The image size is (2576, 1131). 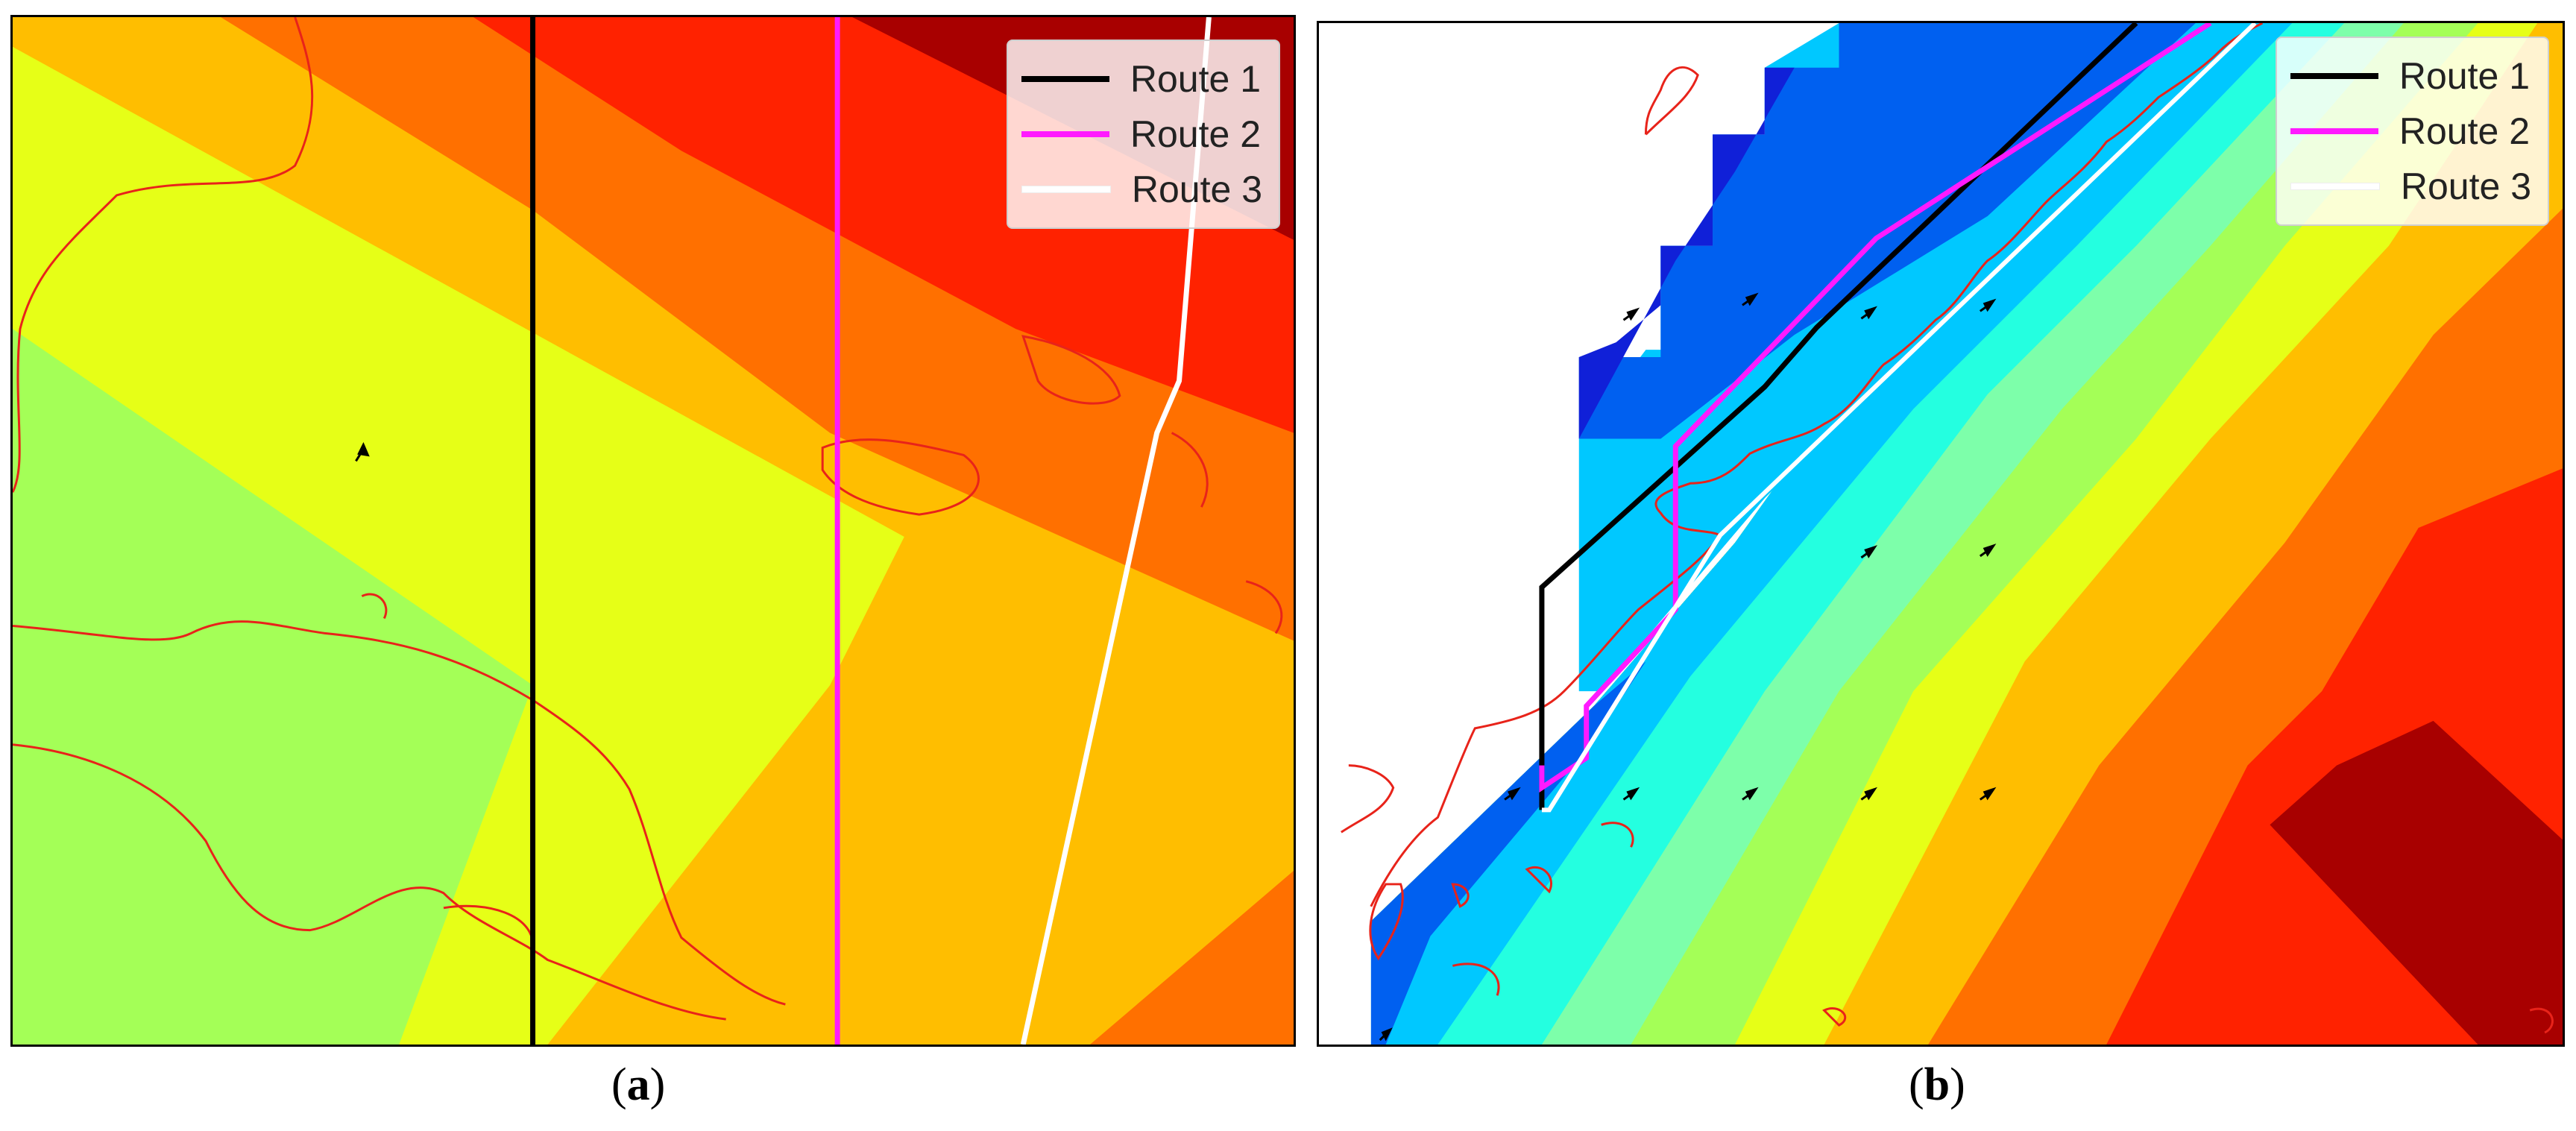 I want to click on caption-b: (b), so click(x=1937, y=1084).